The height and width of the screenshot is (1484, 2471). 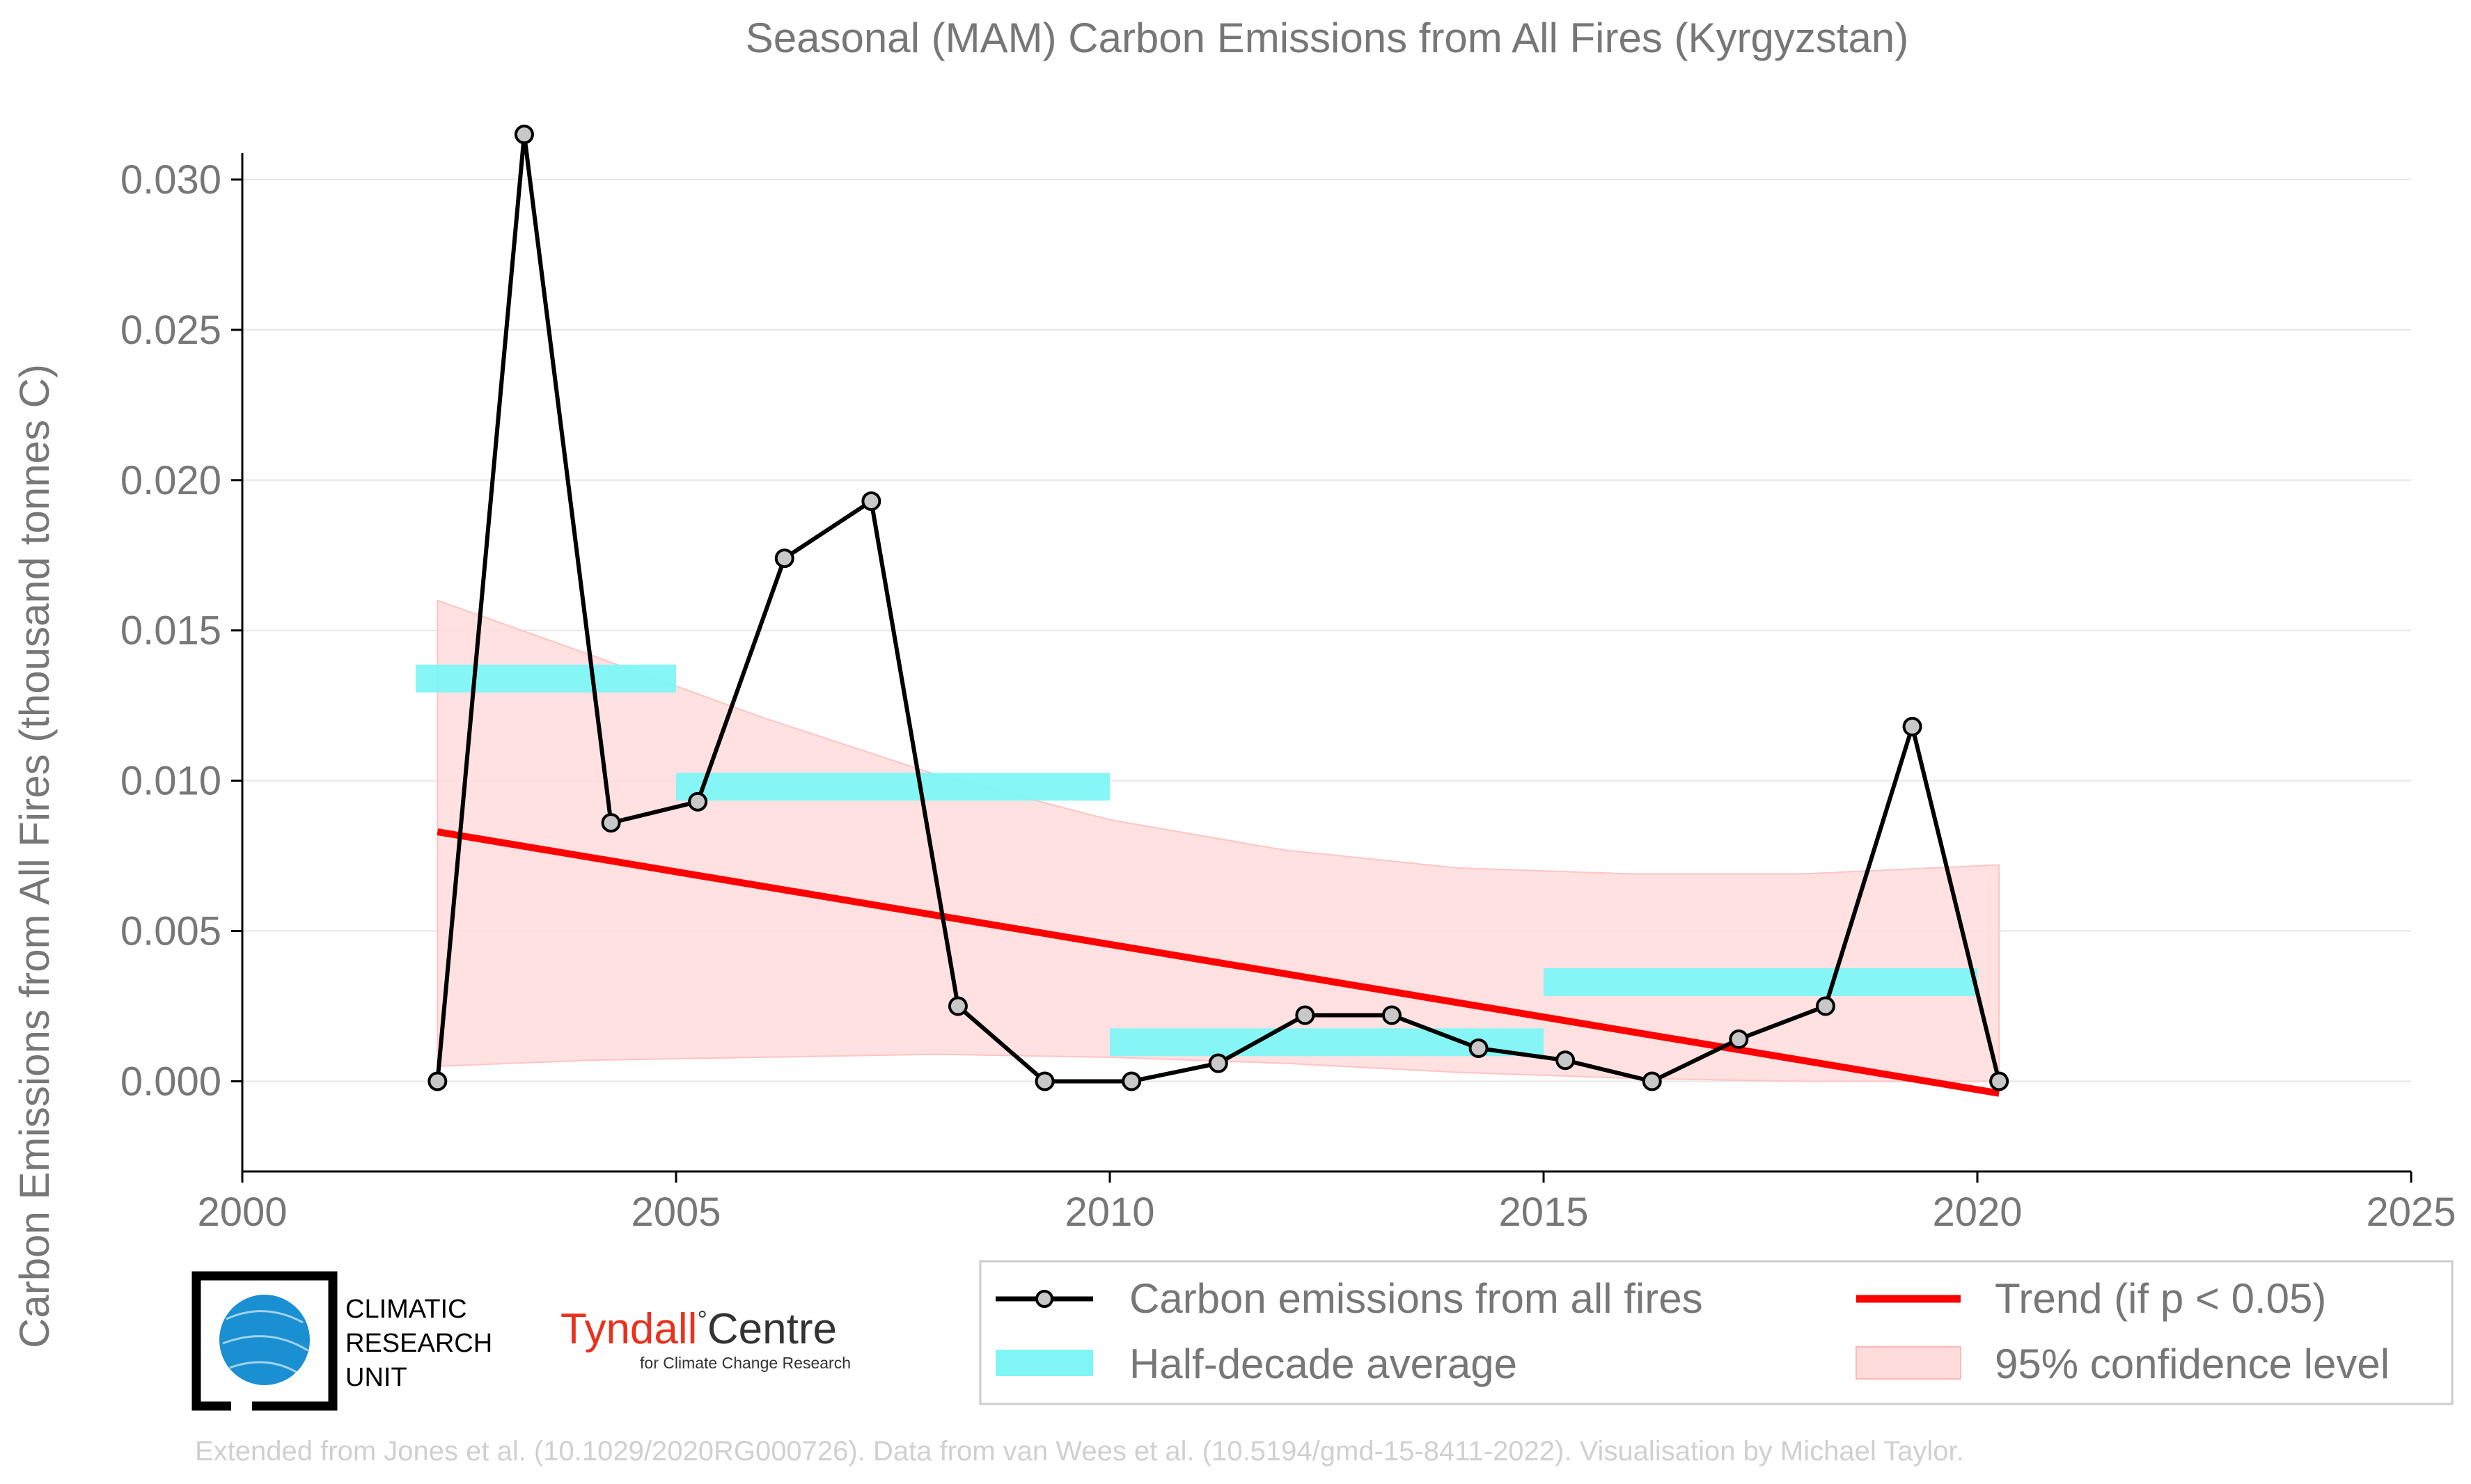 I want to click on cru-bracket-right, so click(x=295, y=1341).